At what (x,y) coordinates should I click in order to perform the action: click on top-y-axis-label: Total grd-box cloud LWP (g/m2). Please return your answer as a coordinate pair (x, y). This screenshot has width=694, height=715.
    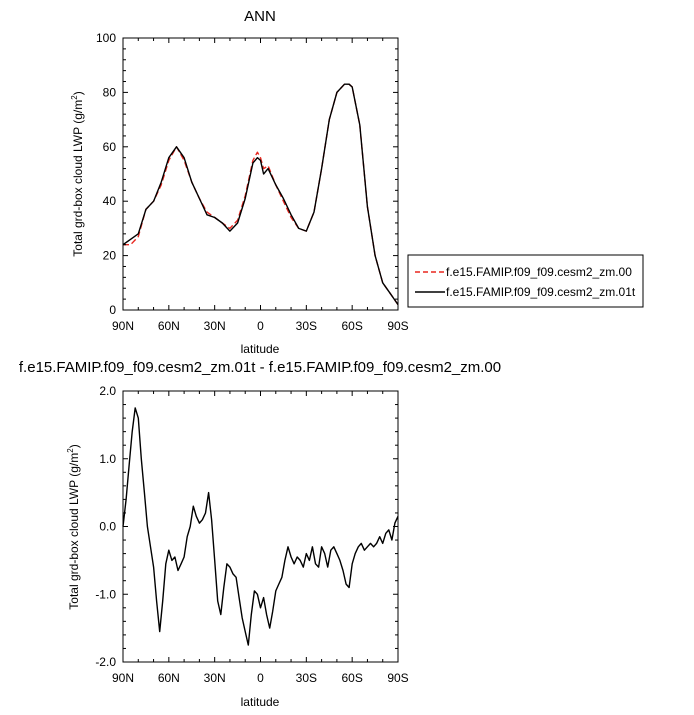
    Looking at the image, I should click on (77, 173).